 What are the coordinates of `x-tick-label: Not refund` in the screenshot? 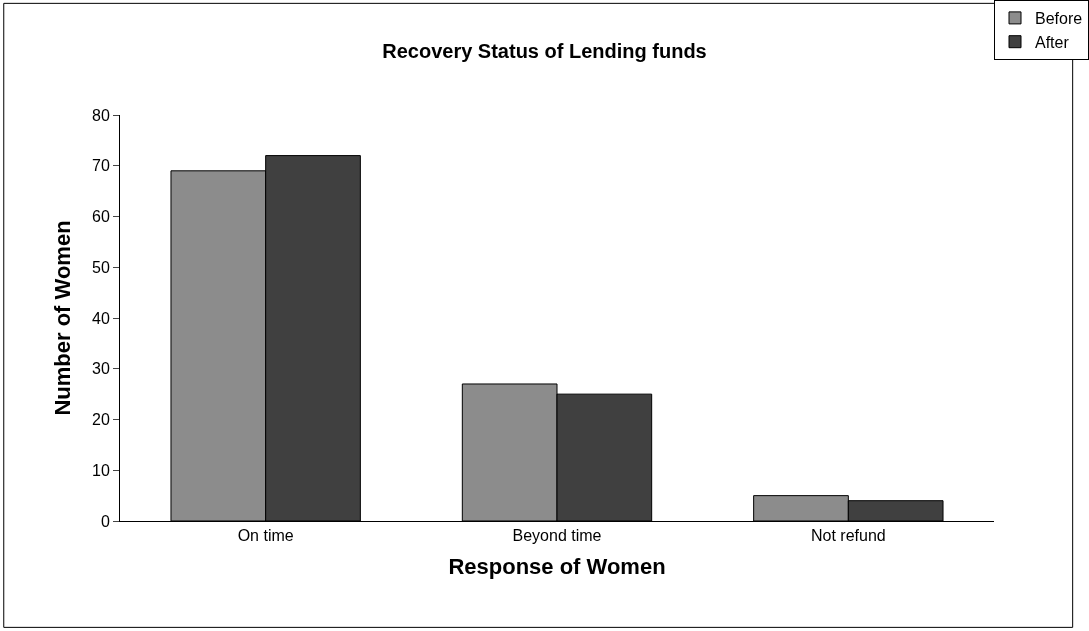 It's located at (848, 536).